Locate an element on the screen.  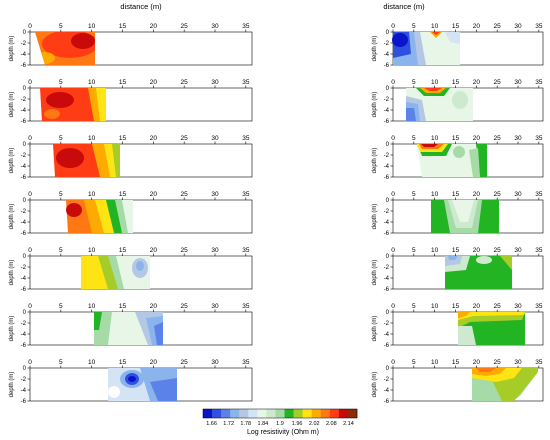
axes-left-4: 0 5 10 15 20 25 30 35 0 -2 -4 -6 depth (m) is located at coordinates (131, 214).